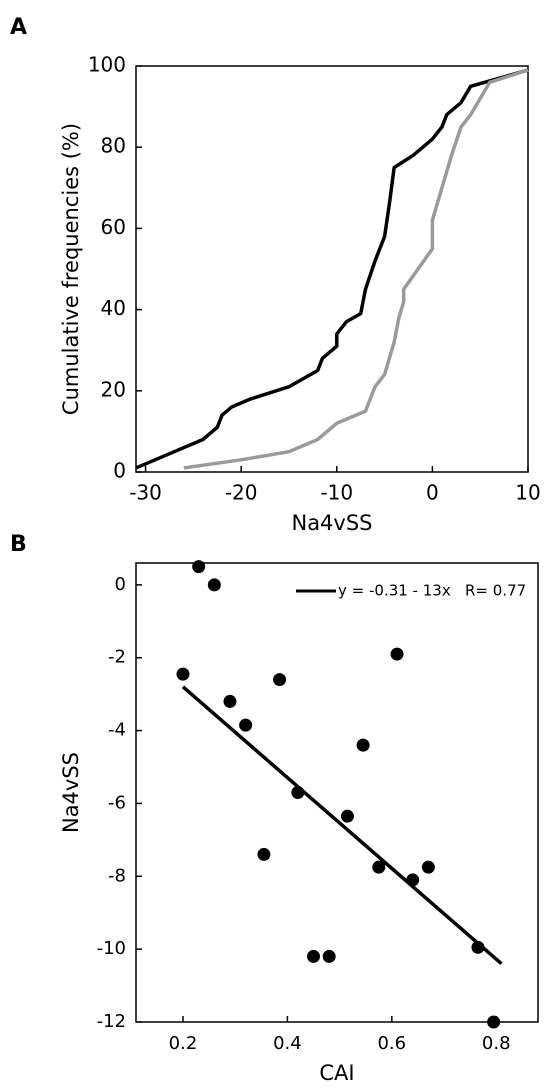 The width and height of the screenshot is (549, 1086). What do you see at coordinates (18, 27) in the screenshot?
I see `panel-label: A` at bounding box center [18, 27].